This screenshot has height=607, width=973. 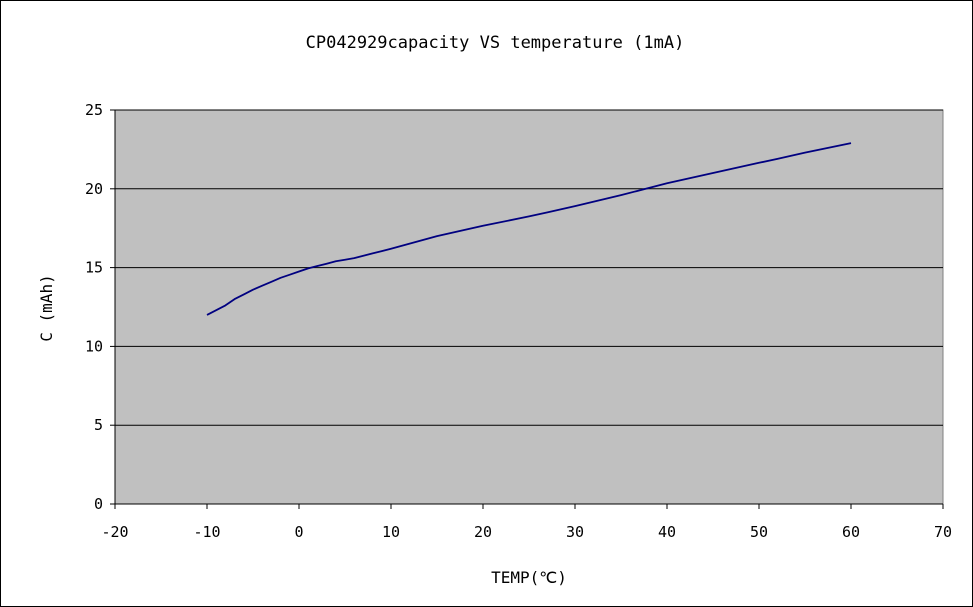 What do you see at coordinates (94, 110) in the screenshot?
I see `y-tick-label: 25` at bounding box center [94, 110].